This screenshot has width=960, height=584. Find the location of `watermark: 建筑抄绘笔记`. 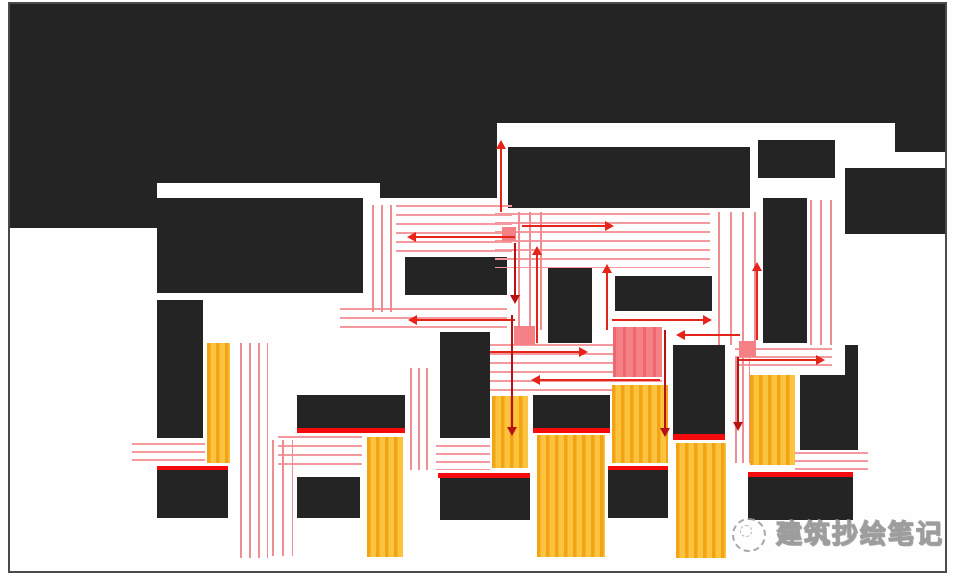

watermark: 建筑抄绘笔记 is located at coordinates (838, 535).